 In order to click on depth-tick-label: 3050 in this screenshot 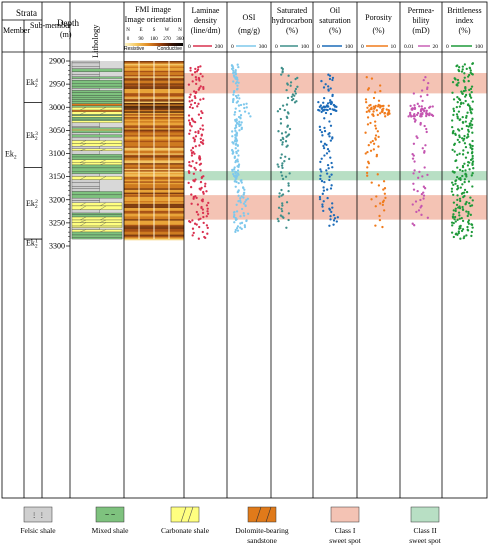, I will do `click(57, 130)`.